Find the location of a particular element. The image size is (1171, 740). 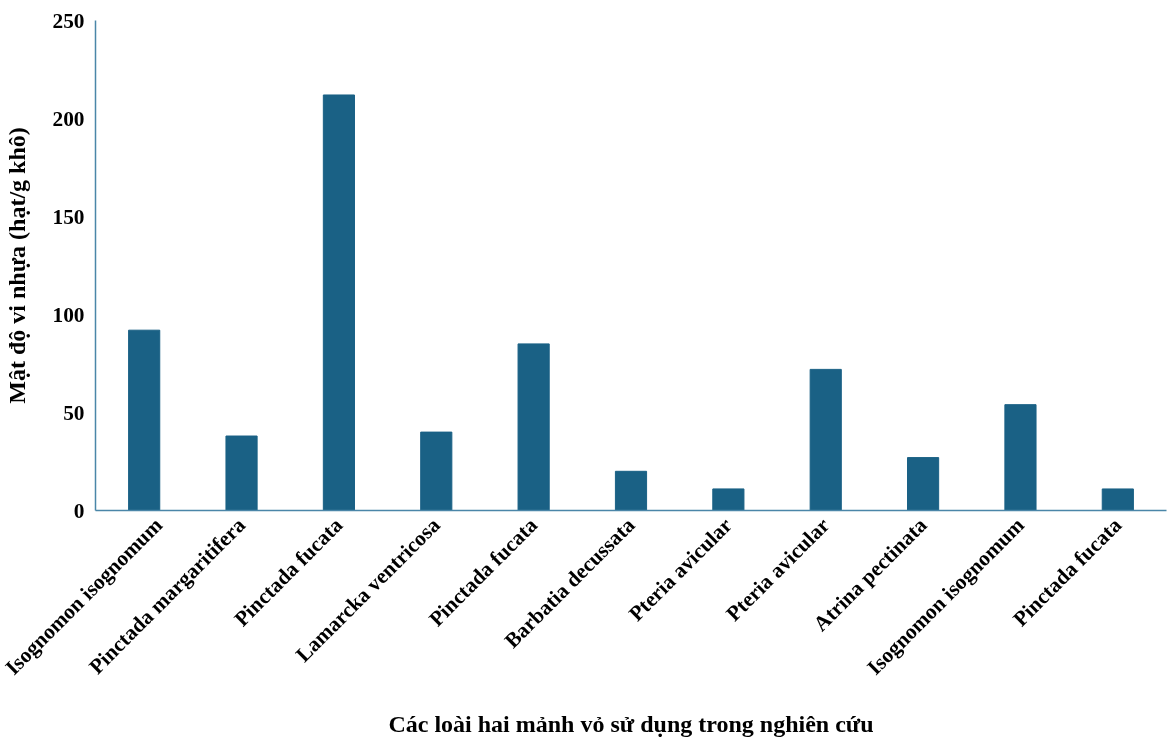

y-tick-label: 150 is located at coordinates (68, 216).